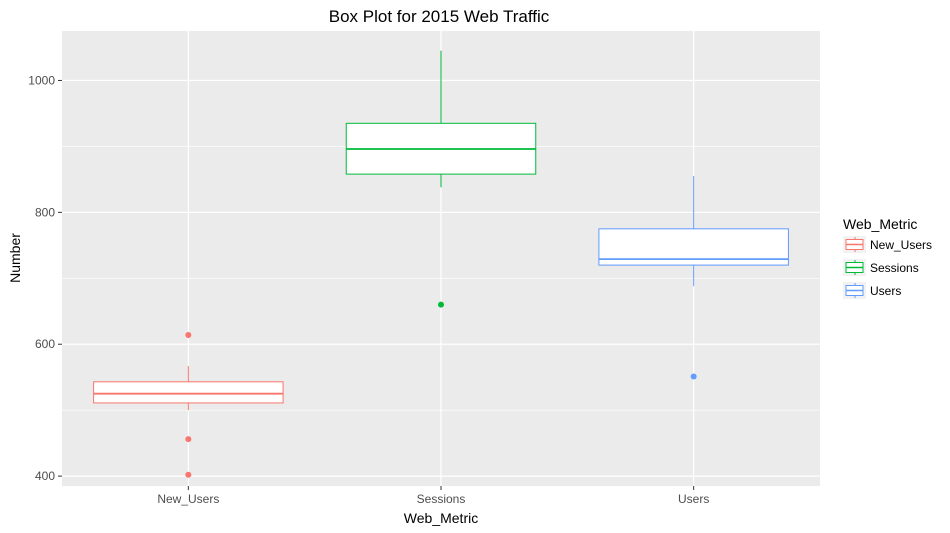  Describe the element at coordinates (45, 212) in the screenshot. I see `y-tick-label: 800` at that location.